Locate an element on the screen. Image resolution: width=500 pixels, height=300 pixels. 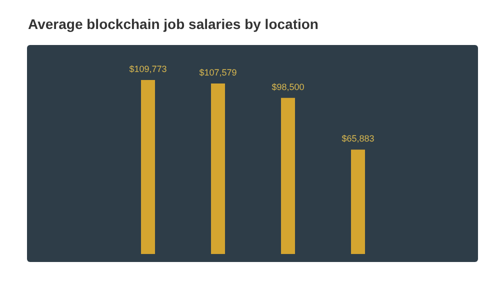
data-label: $107,579 is located at coordinates (218, 72).